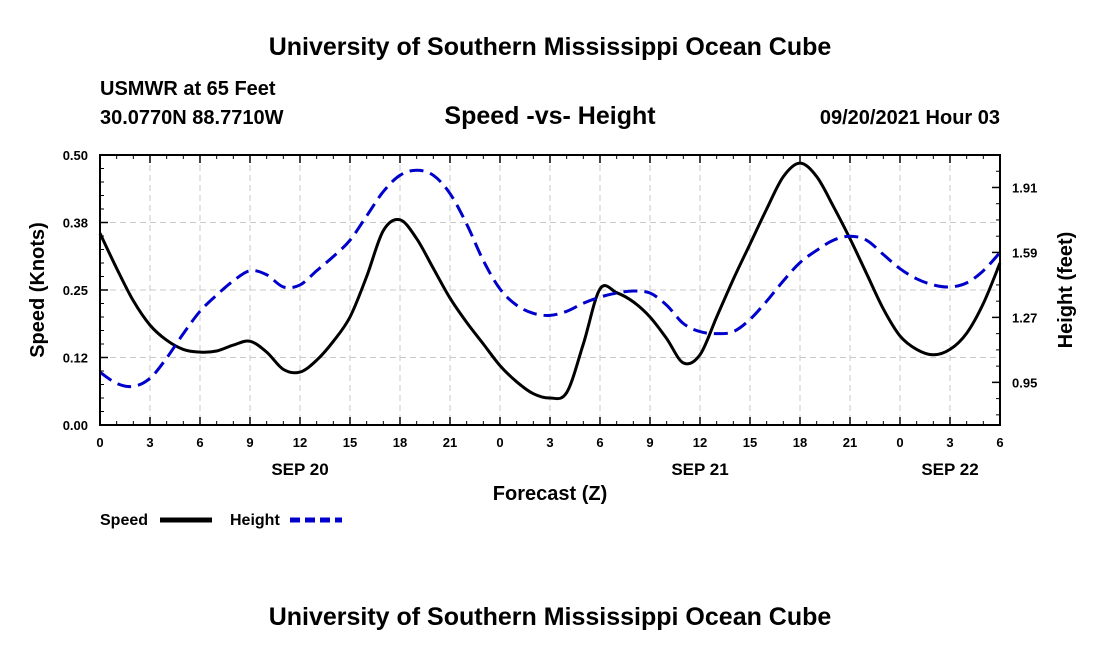 This screenshot has width=1100, height=650. Describe the element at coordinates (1024, 382) in the screenshot. I see `y2-tick-label: 0.95` at that location.